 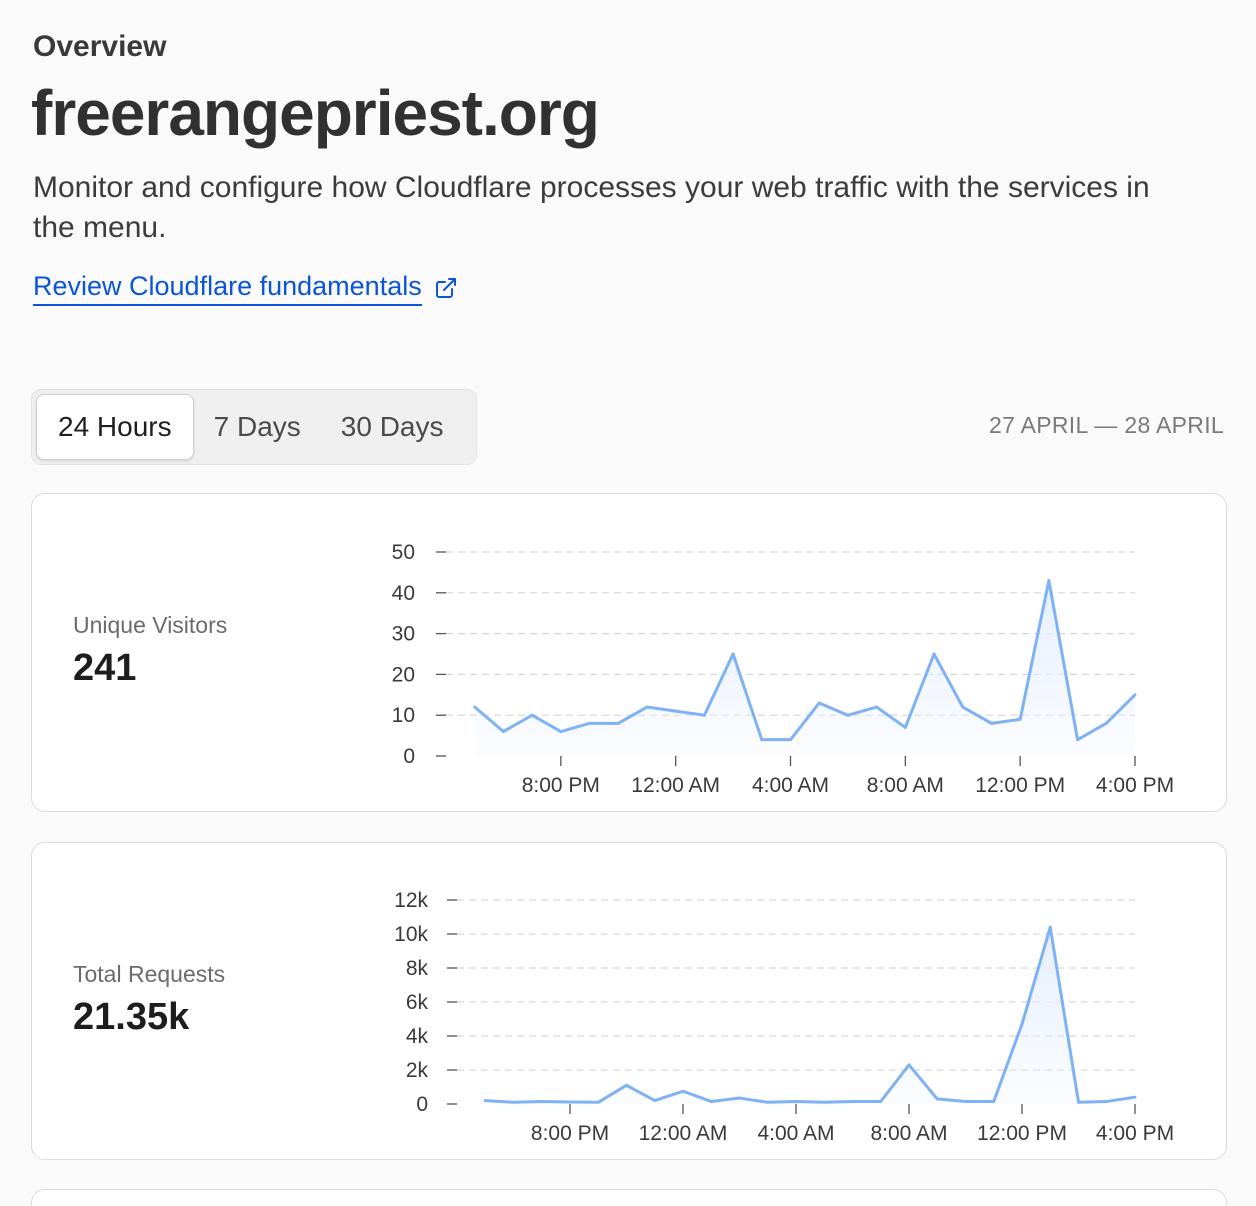 What do you see at coordinates (100, 46) in the screenshot?
I see `page-eyebrow: Overview` at bounding box center [100, 46].